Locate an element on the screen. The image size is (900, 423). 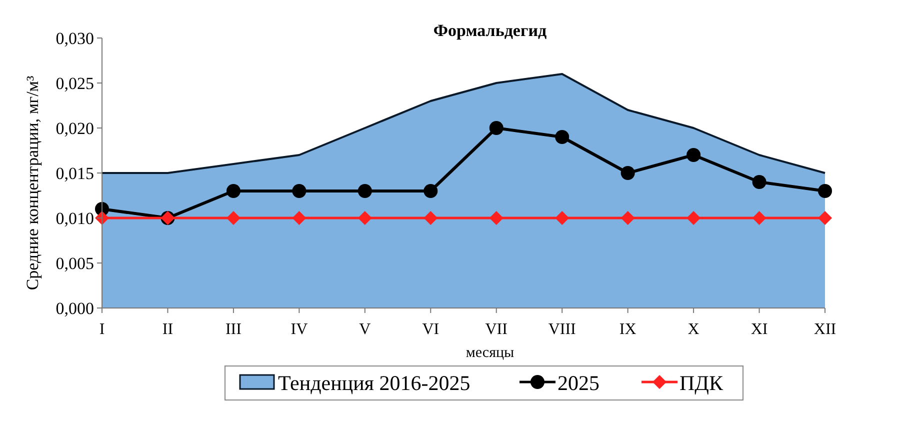
x-tick-label: IV is located at coordinates (299, 329).